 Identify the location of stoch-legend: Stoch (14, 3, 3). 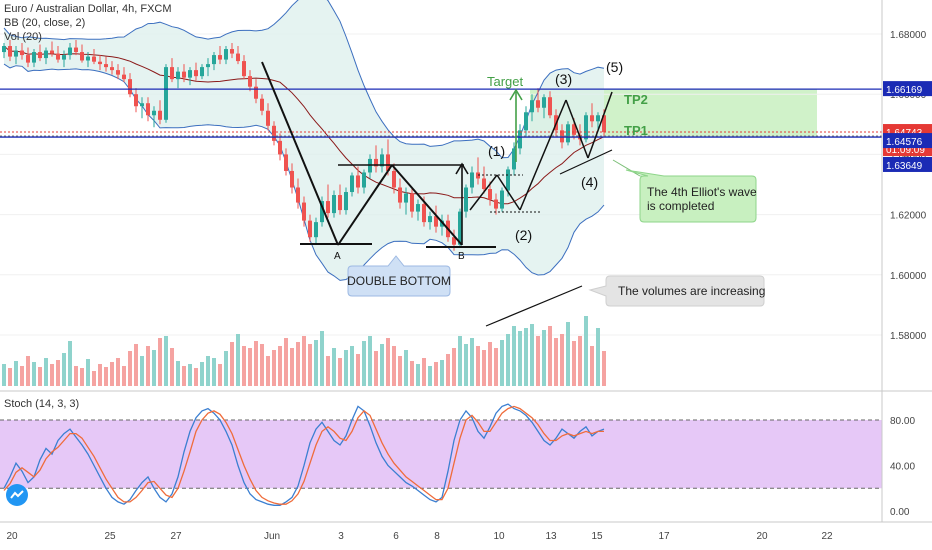
(42, 404).